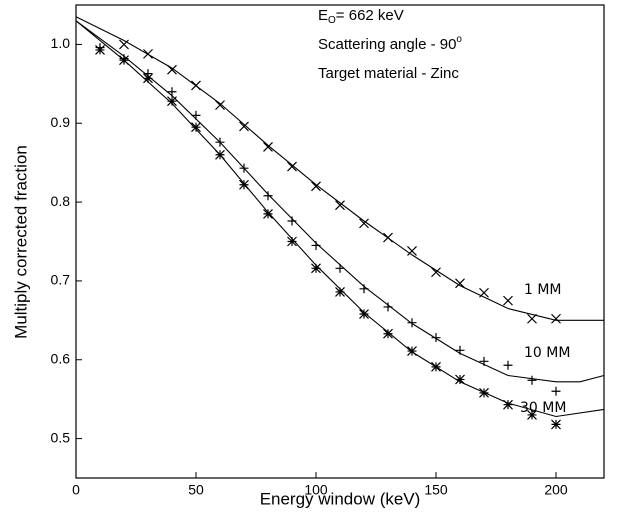  Describe the element at coordinates (61, 122) in the screenshot. I see `y-tick-label: 0.9` at that location.